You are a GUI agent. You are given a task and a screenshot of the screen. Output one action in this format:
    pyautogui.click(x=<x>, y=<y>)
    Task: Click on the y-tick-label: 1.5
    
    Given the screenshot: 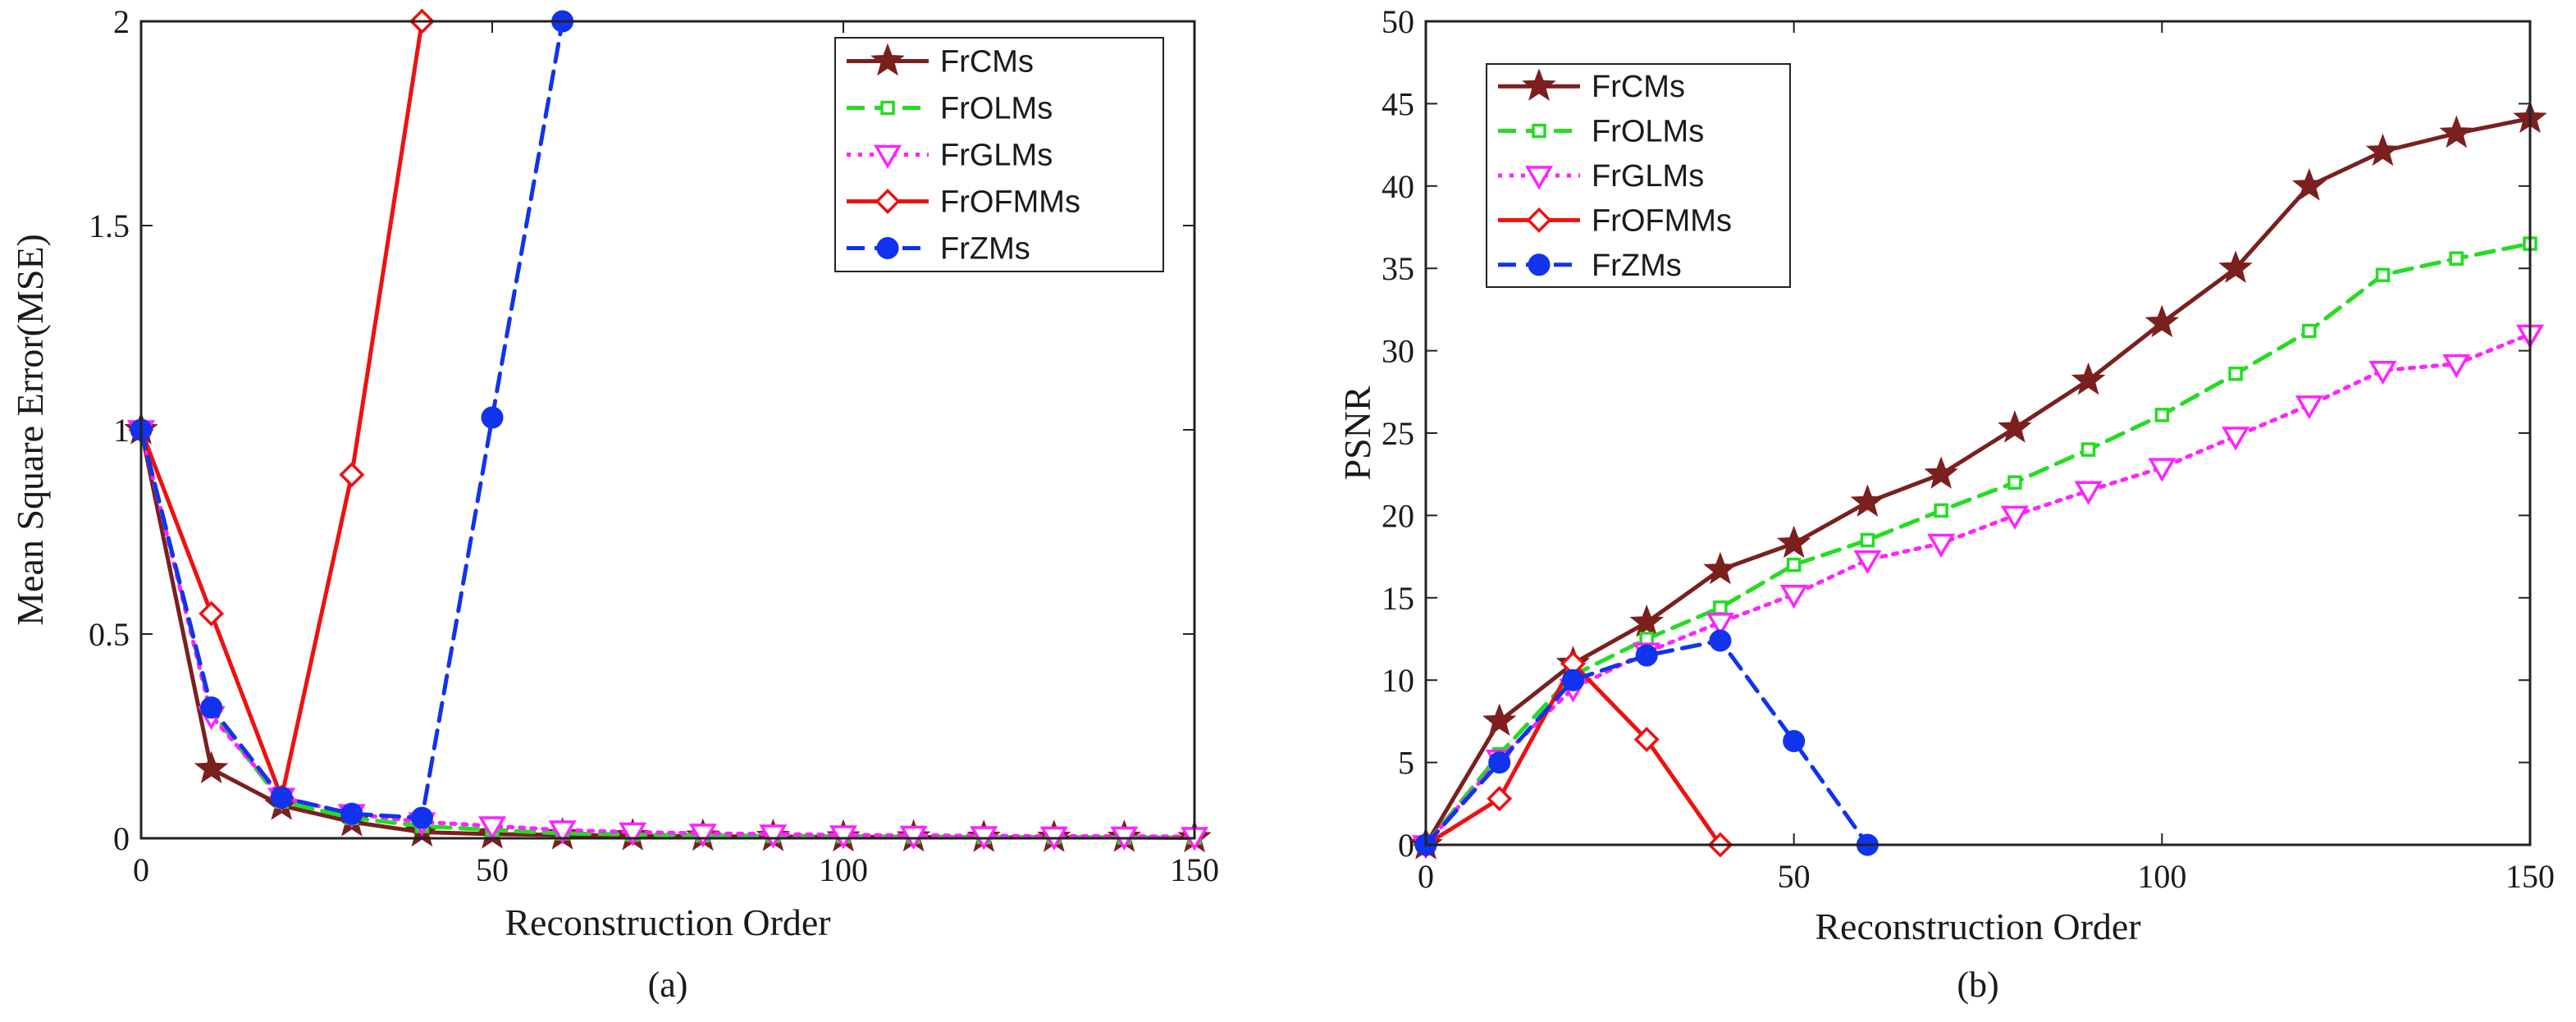 What is the action you would take?
    pyautogui.click(x=109, y=226)
    